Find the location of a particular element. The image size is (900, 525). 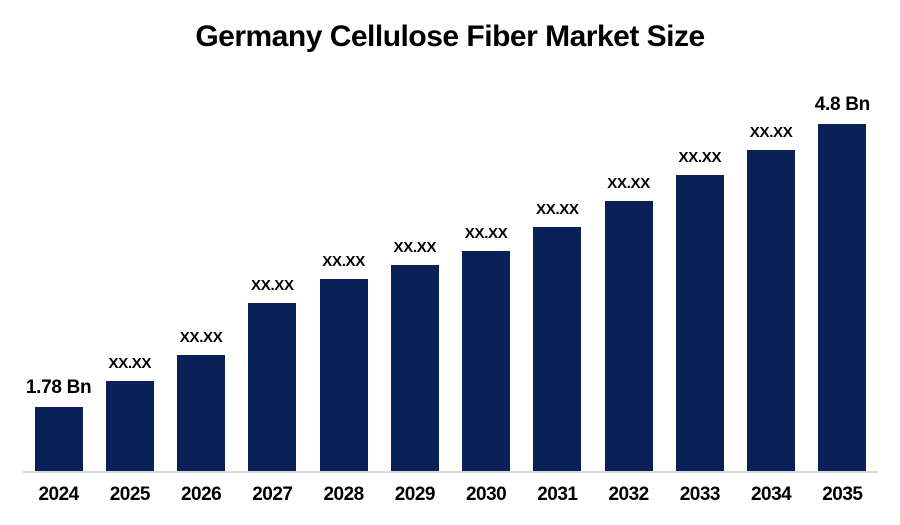

bar-value-label: 4.8 Bn is located at coordinates (842, 104).